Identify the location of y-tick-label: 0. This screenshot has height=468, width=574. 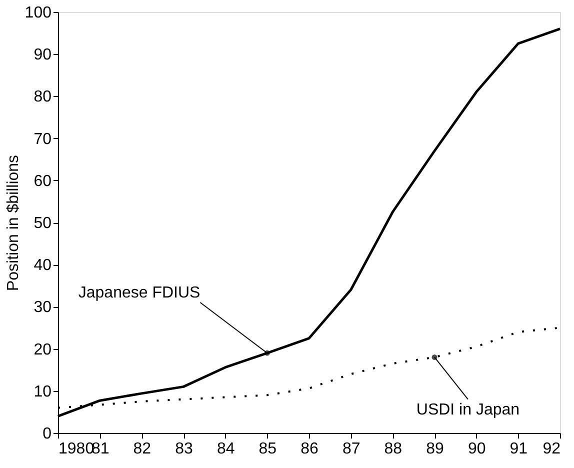
(47, 434).